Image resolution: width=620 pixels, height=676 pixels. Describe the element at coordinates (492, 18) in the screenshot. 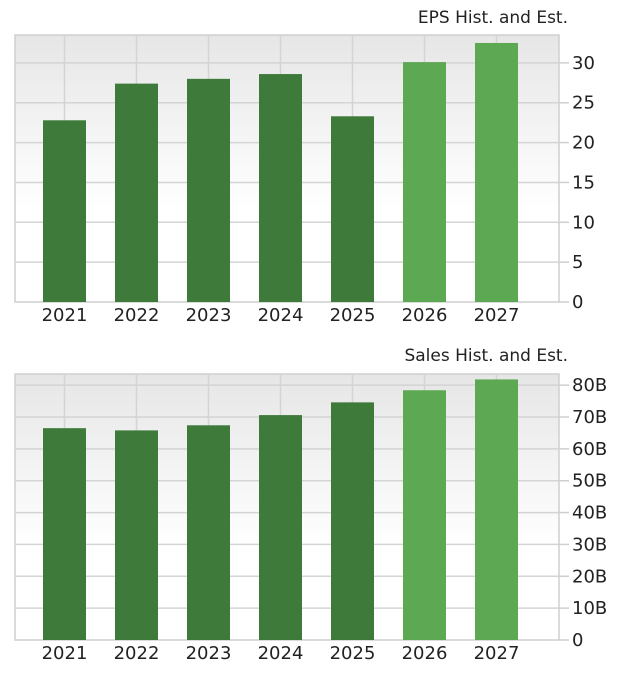

I see `eps-chart-title: EPS Hist. and Est.` at that location.